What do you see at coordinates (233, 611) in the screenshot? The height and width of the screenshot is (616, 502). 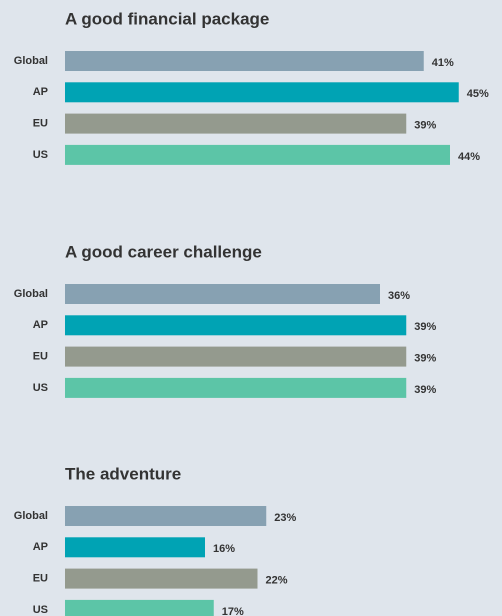 I see `value-label: 17%` at bounding box center [233, 611].